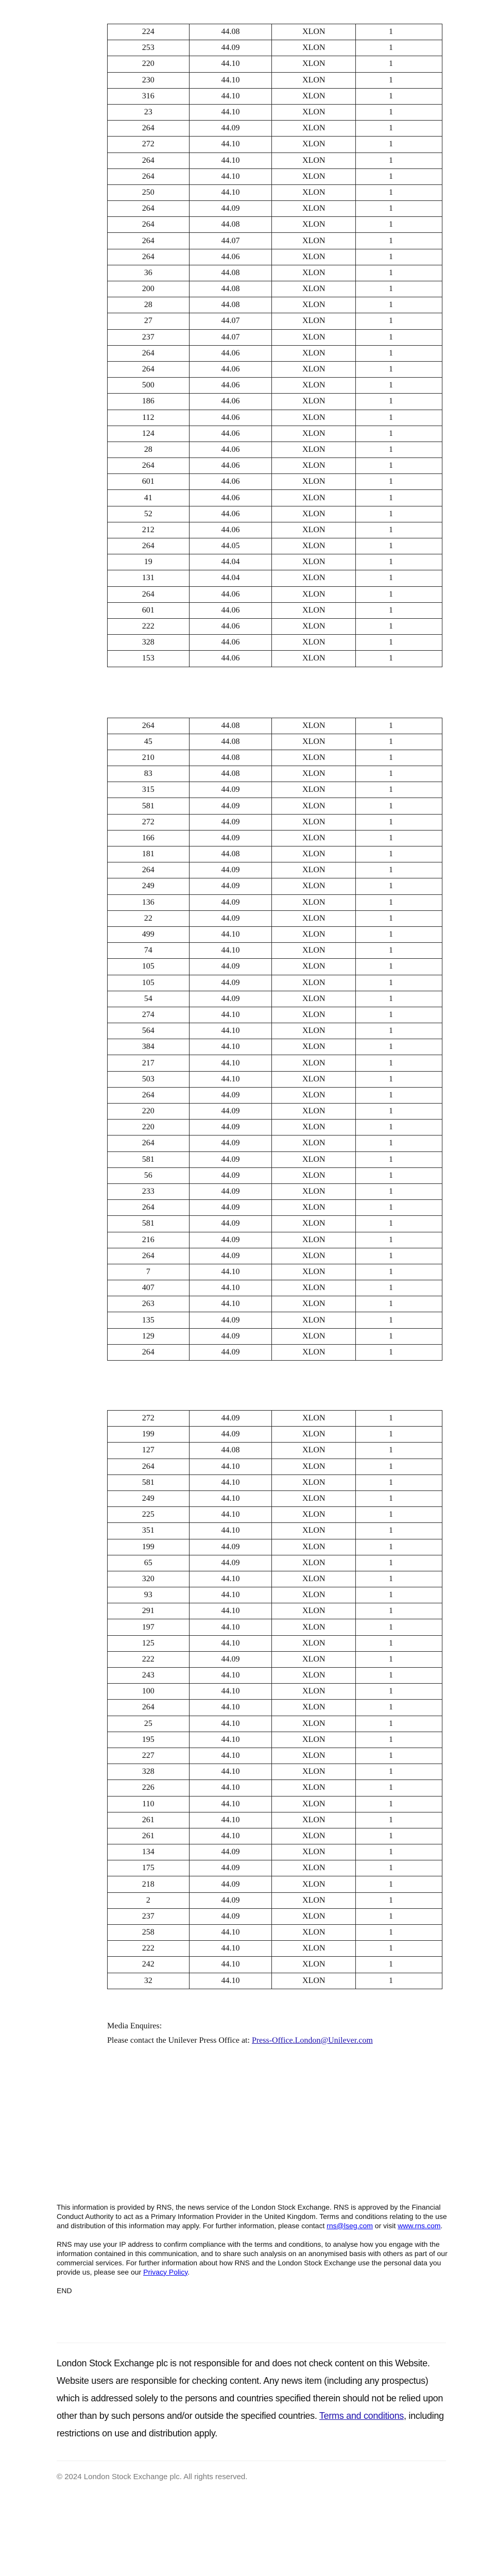  What do you see at coordinates (274, 64) in the screenshot?
I see `table-row: 220 44.10 XLON 1` at bounding box center [274, 64].